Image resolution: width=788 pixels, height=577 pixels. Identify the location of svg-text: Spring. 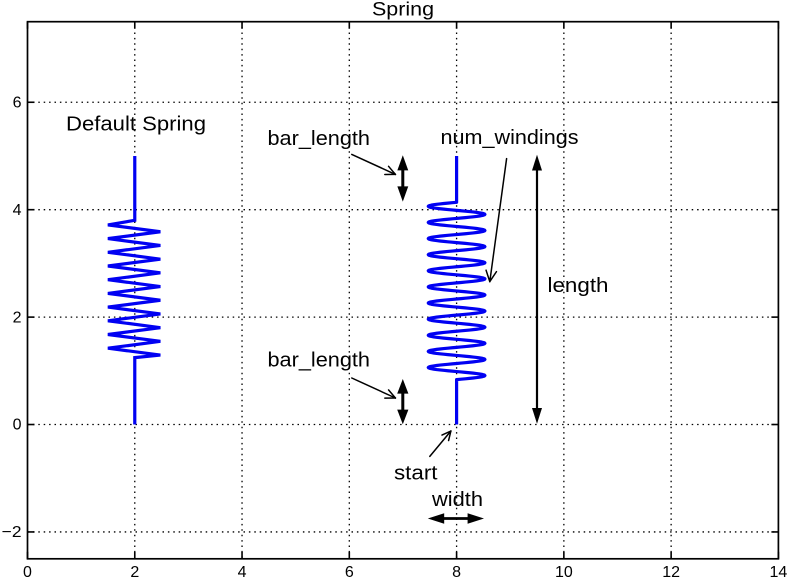
(403, 10).